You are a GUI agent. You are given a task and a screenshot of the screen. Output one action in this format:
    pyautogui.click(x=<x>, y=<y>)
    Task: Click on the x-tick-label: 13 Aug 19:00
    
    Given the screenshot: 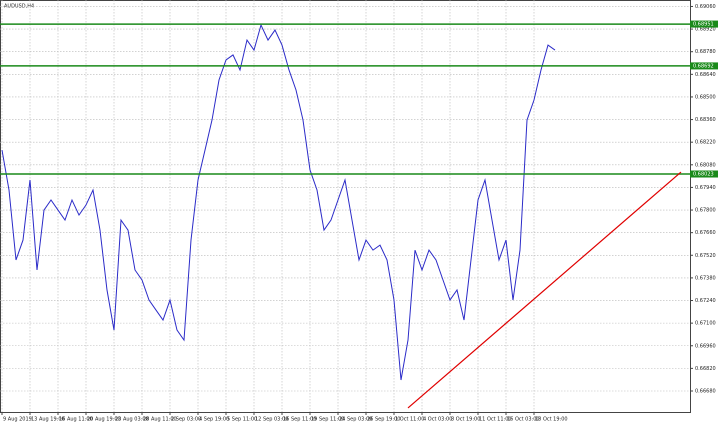 What is the action you would take?
    pyautogui.click(x=48, y=420)
    